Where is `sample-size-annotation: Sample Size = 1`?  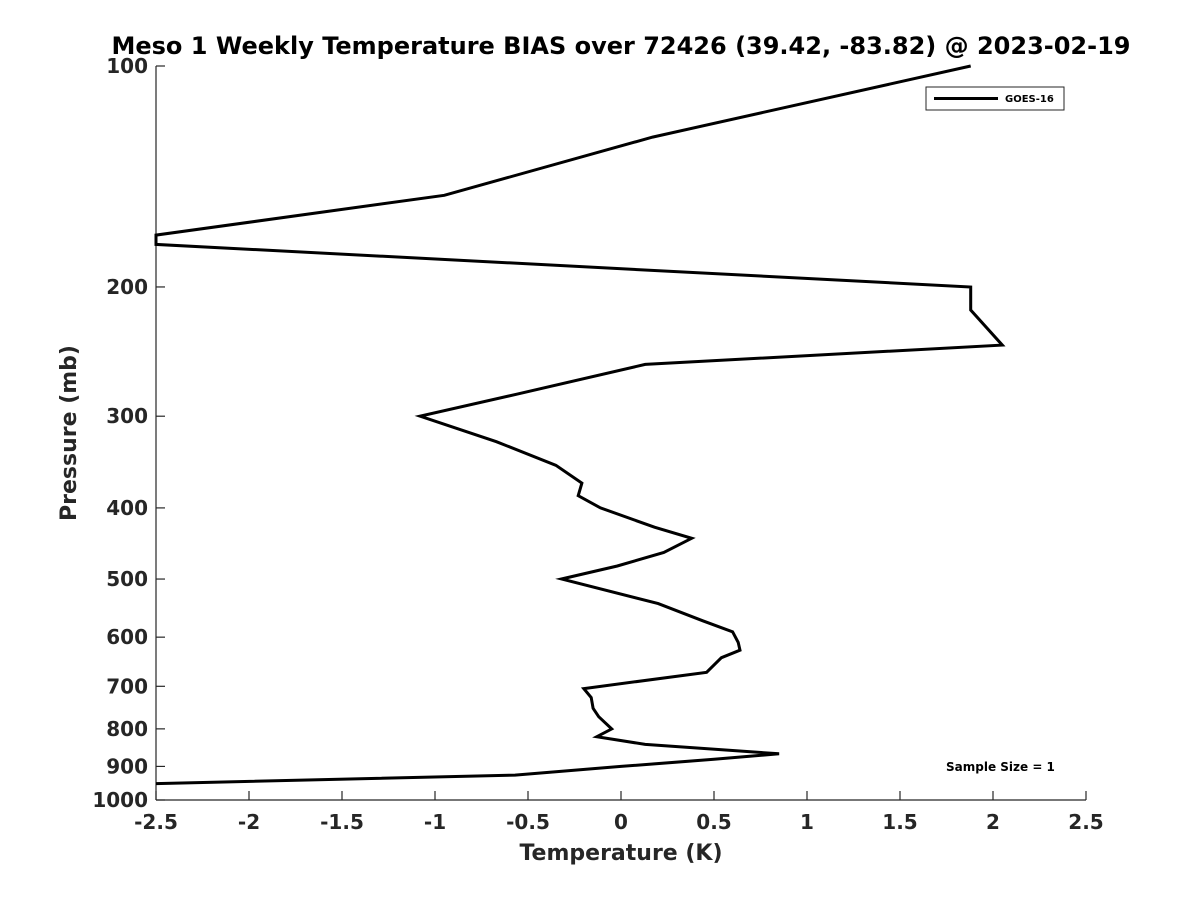
sample-size-annotation: Sample Size = 1 is located at coordinates (1000, 767).